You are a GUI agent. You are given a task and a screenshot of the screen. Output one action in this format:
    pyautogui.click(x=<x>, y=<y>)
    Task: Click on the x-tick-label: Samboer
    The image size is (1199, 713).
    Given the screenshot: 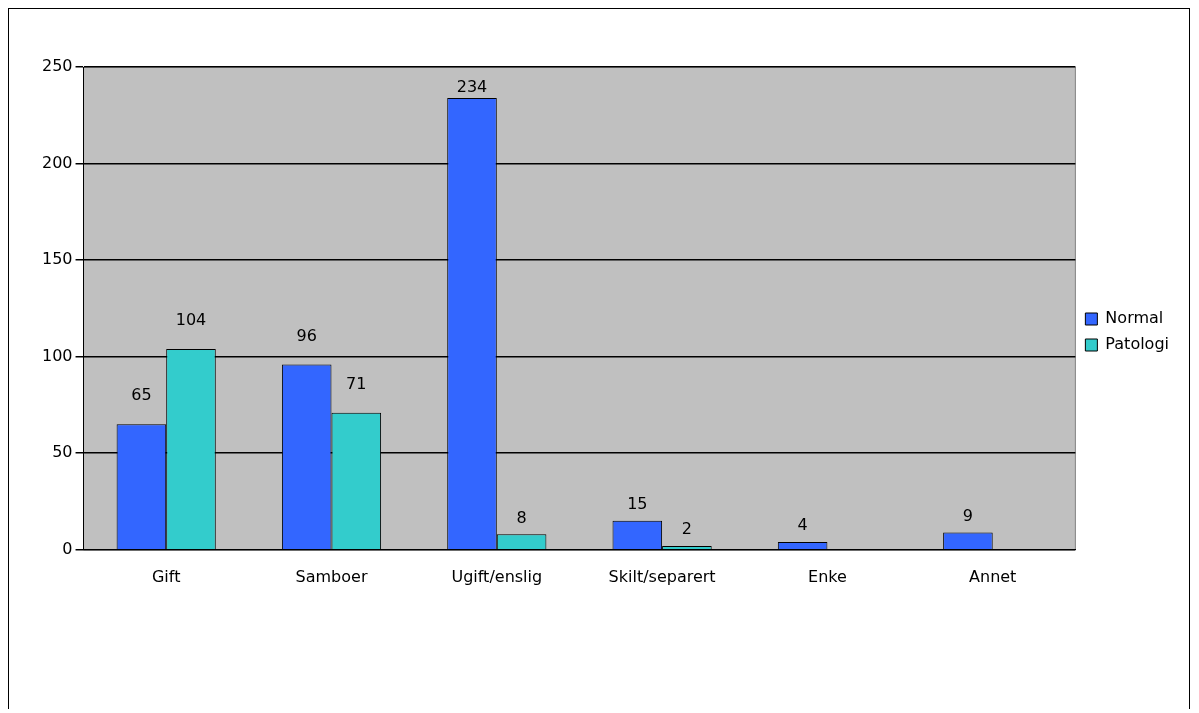 What is the action you would take?
    pyautogui.click(x=331, y=576)
    